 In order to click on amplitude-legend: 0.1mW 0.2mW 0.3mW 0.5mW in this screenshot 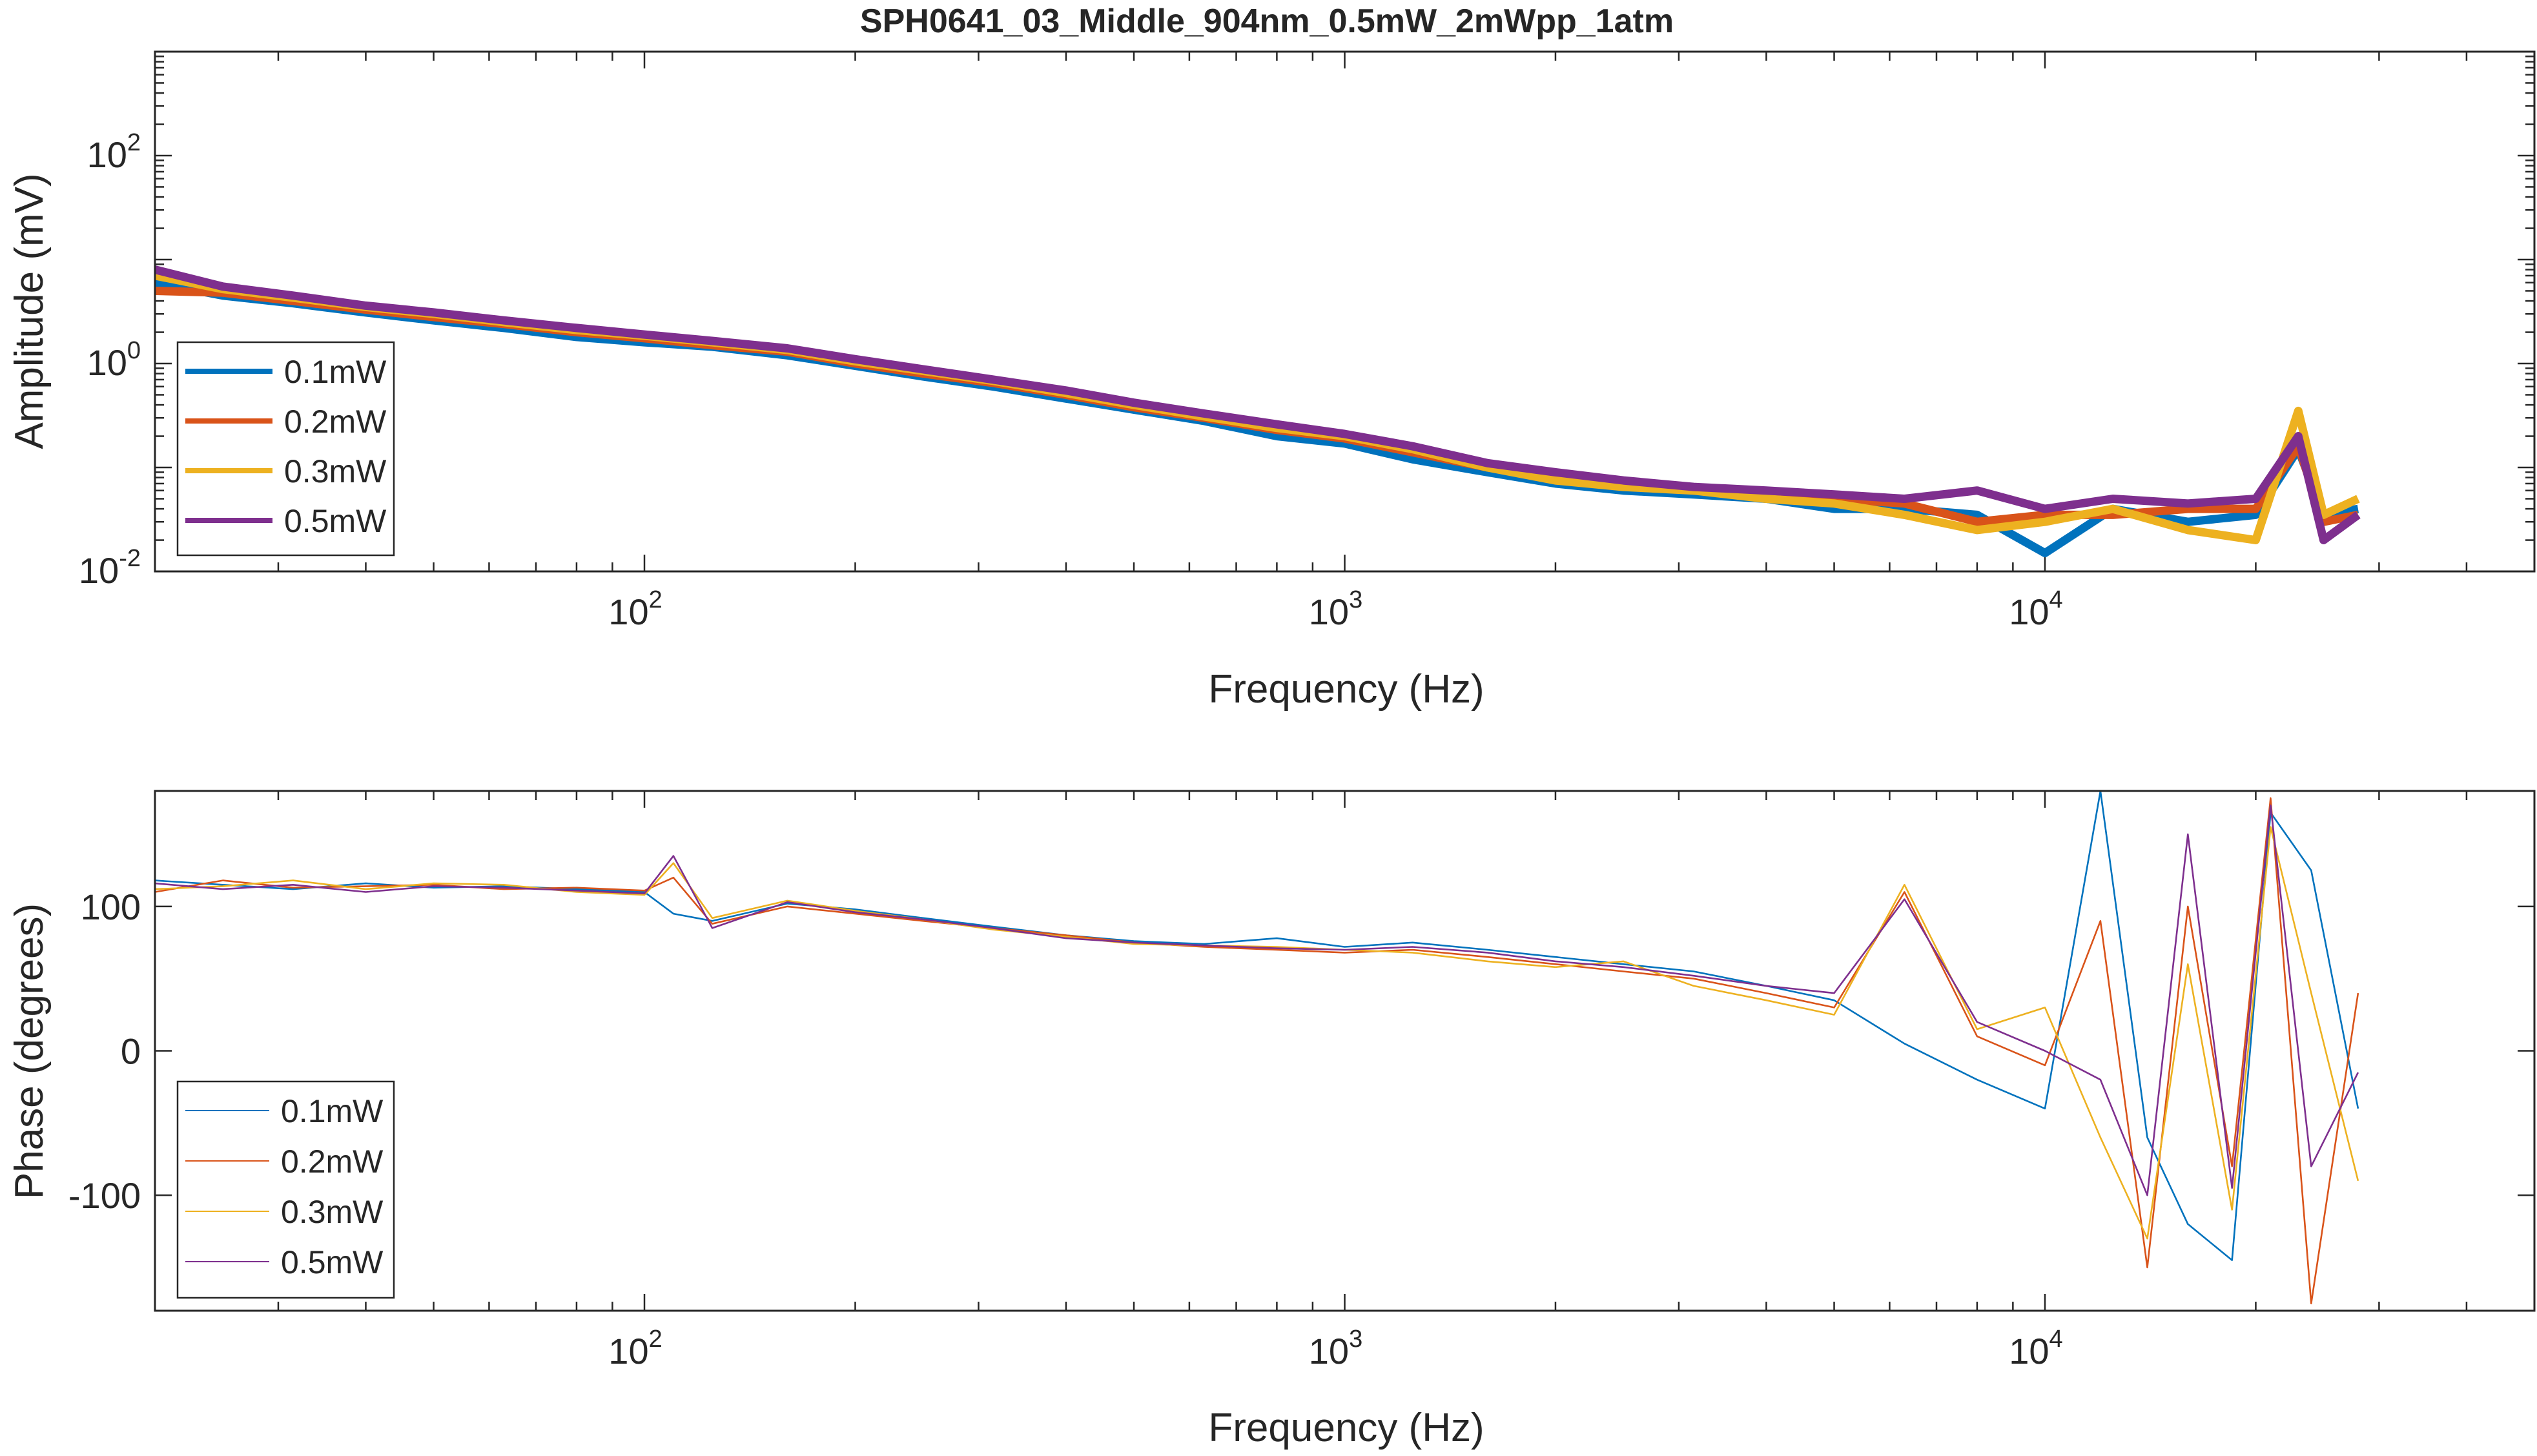, I will do `click(285, 449)`.